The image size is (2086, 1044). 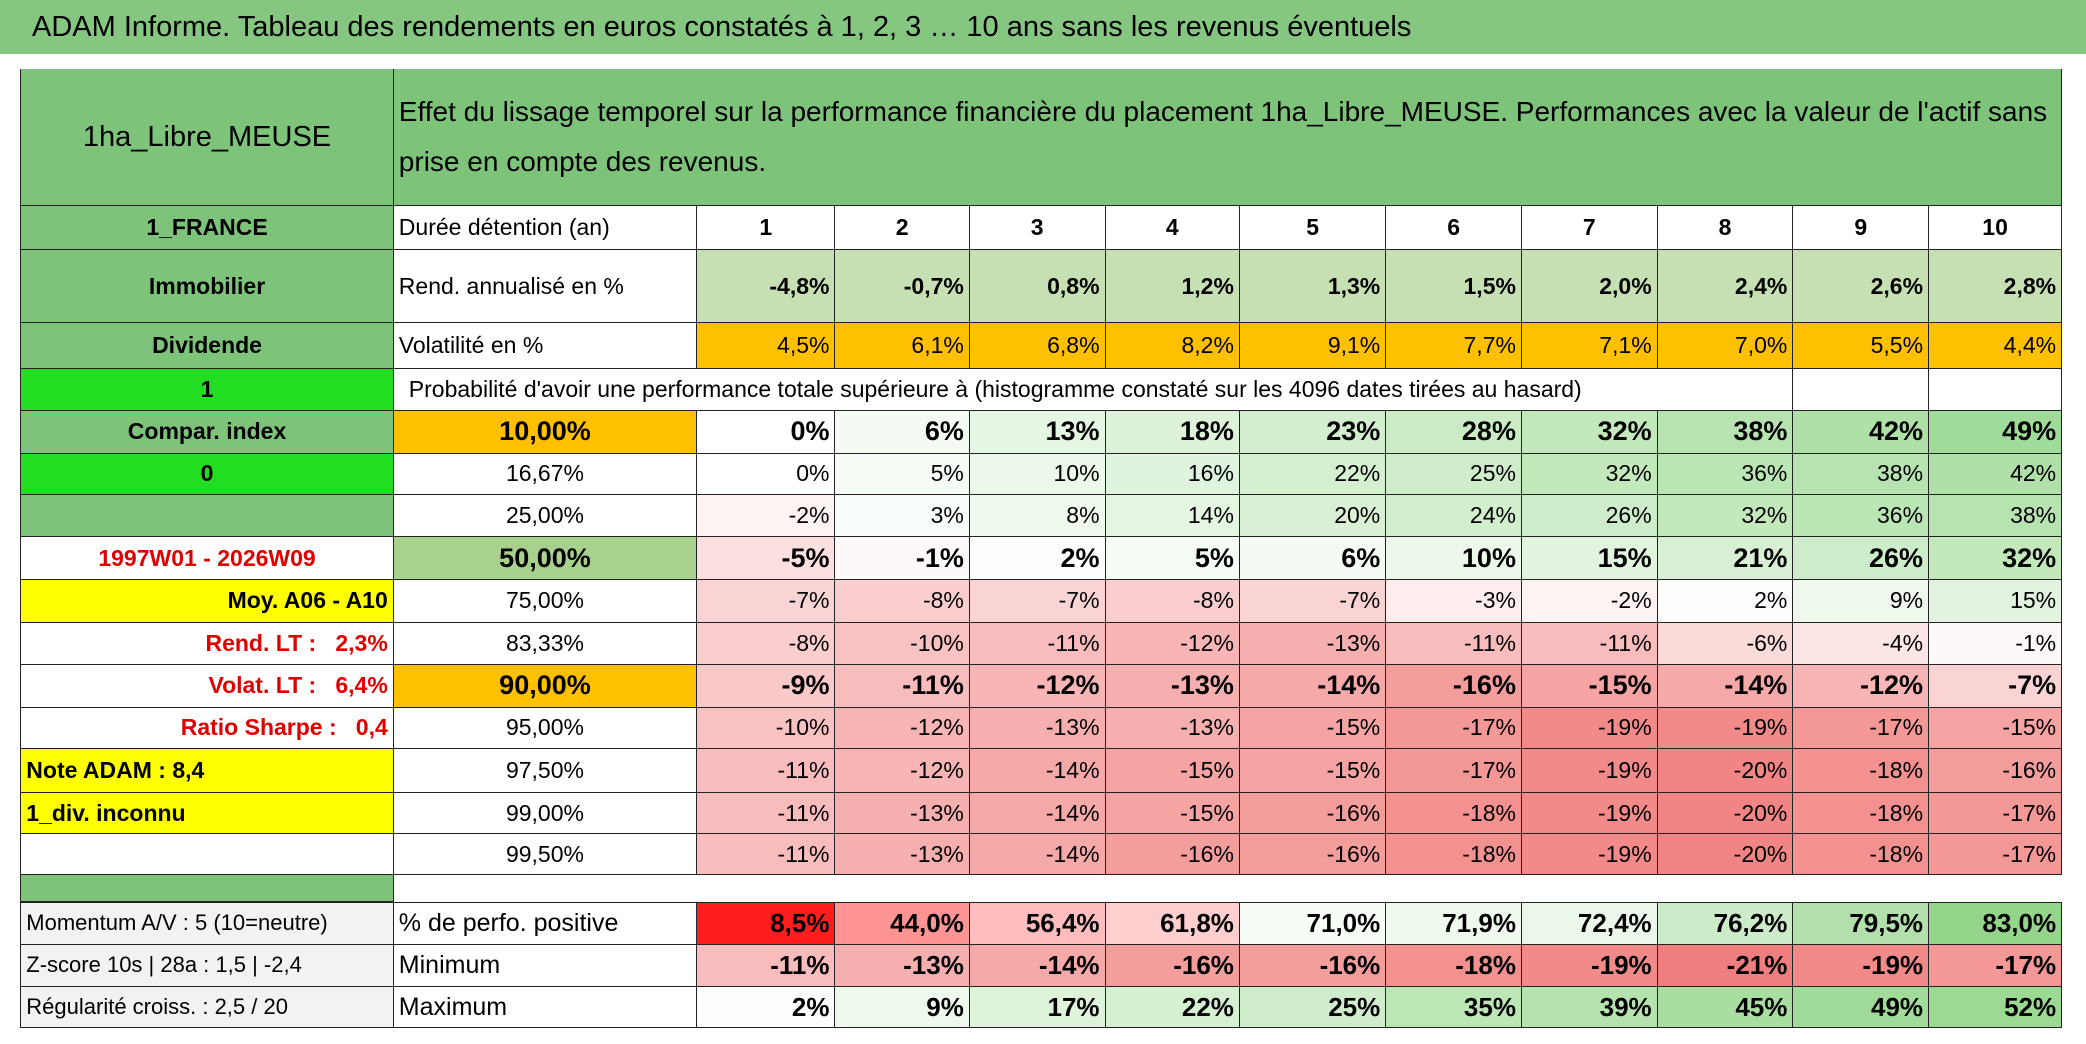 I want to click on empty-cell, so click(x=1996, y=390).